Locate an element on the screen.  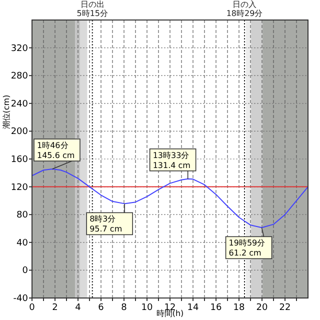
annotation: 1時46分 145.6 cm is located at coordinates (56, 150).